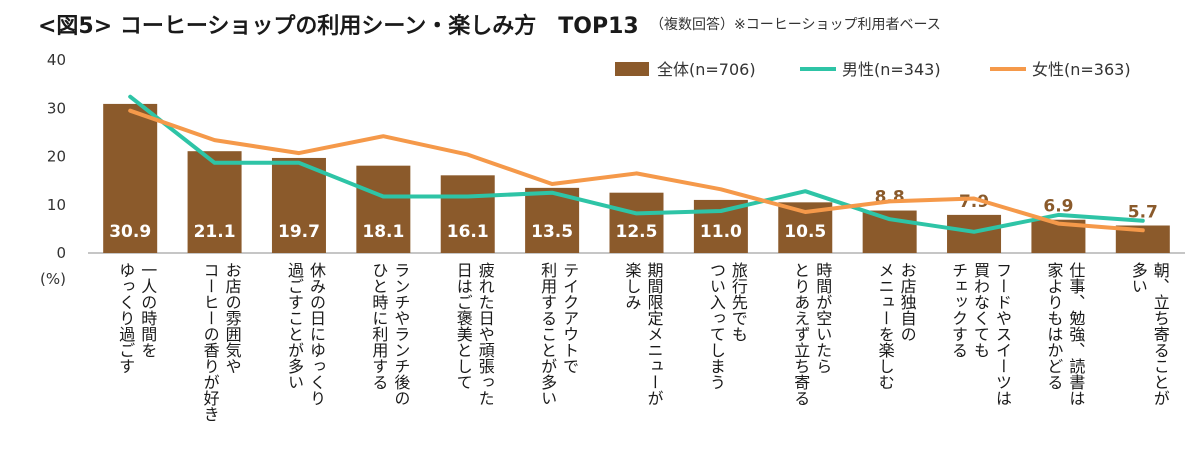 This screenshot has width=1200, height=452. I want to click on bar-data-label: 10.5, so click(805, 232).